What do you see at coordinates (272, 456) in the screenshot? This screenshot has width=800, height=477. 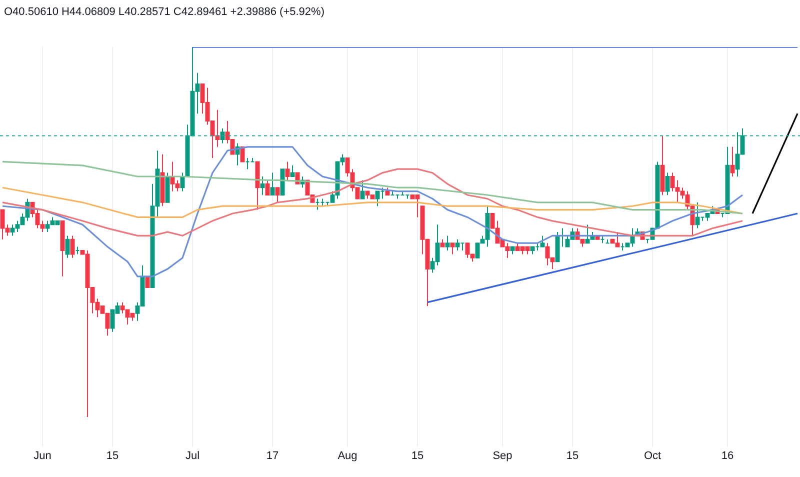 I see `x-tick-label: 17` at bounding box center [272, 456].